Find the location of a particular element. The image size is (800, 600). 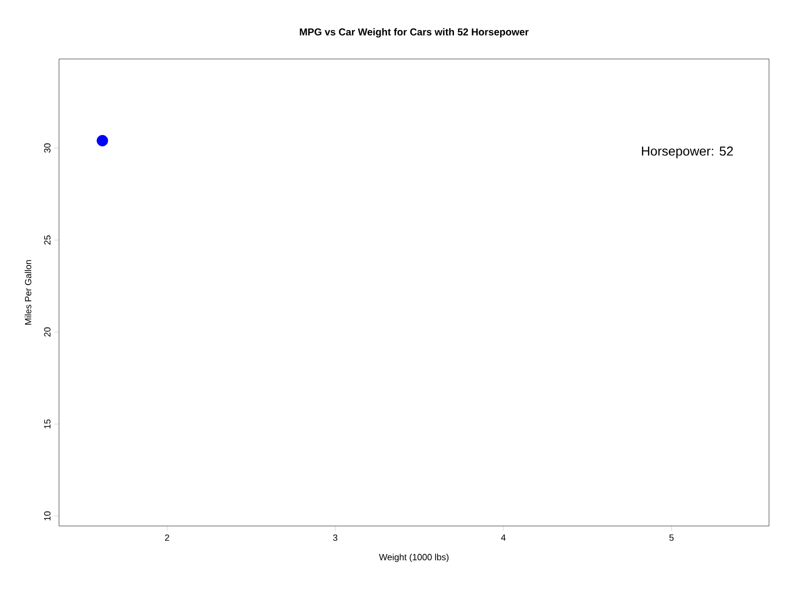

y-tick-label: 15 is located at coordinates (47, 423).